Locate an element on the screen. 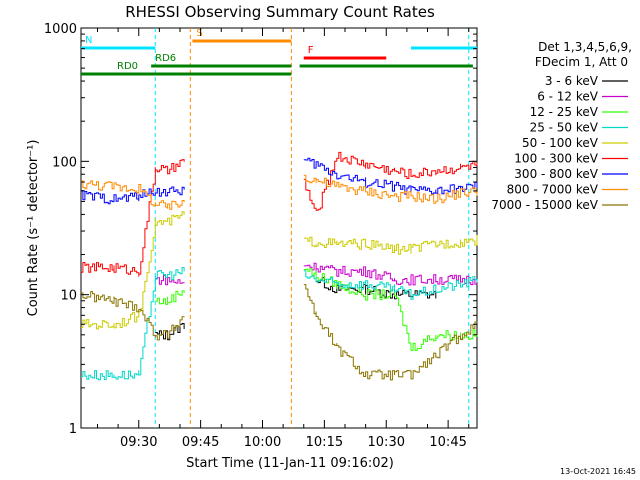  y-tick-label-0: 1 is located at coordinates (73, 429).